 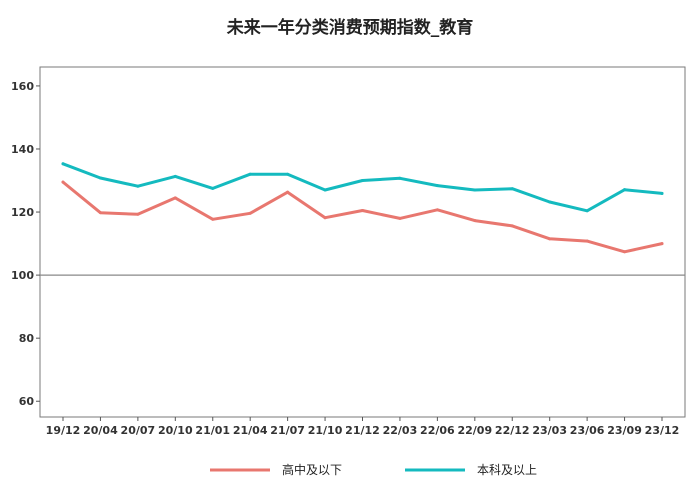 I want to click on y-tick-label: 100, so click(x=22, y=275).